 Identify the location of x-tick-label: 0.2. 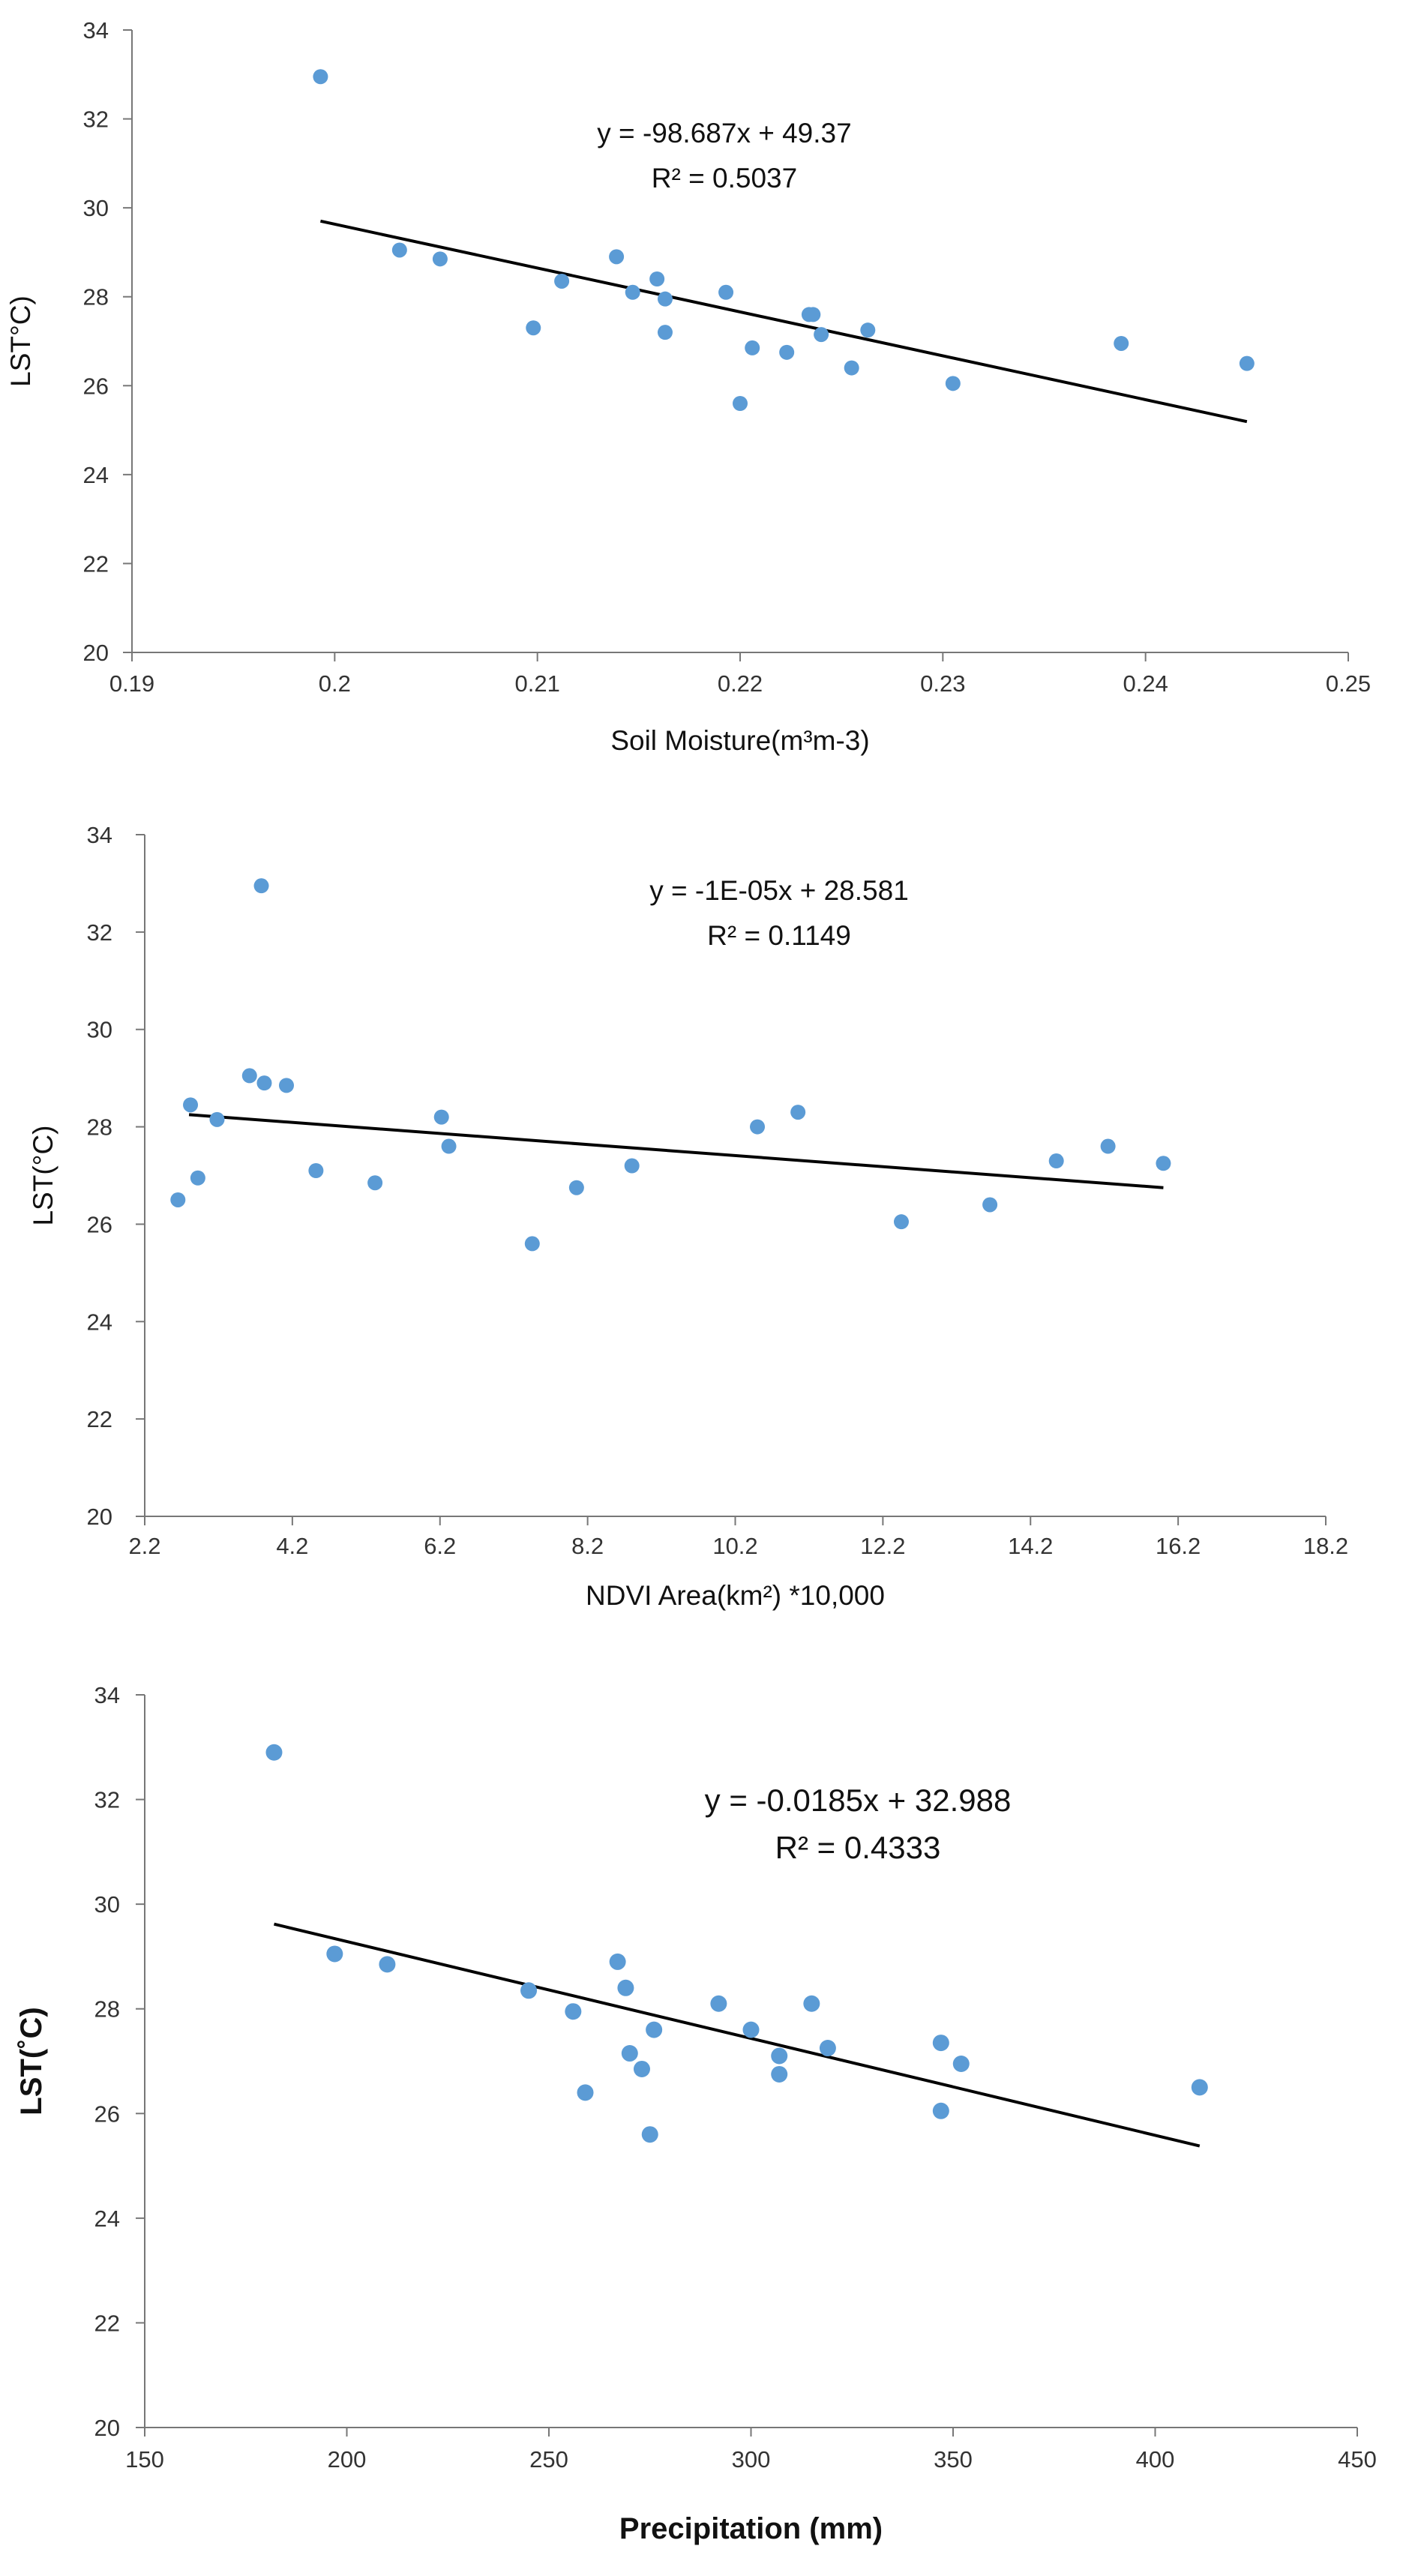
(335, 684).